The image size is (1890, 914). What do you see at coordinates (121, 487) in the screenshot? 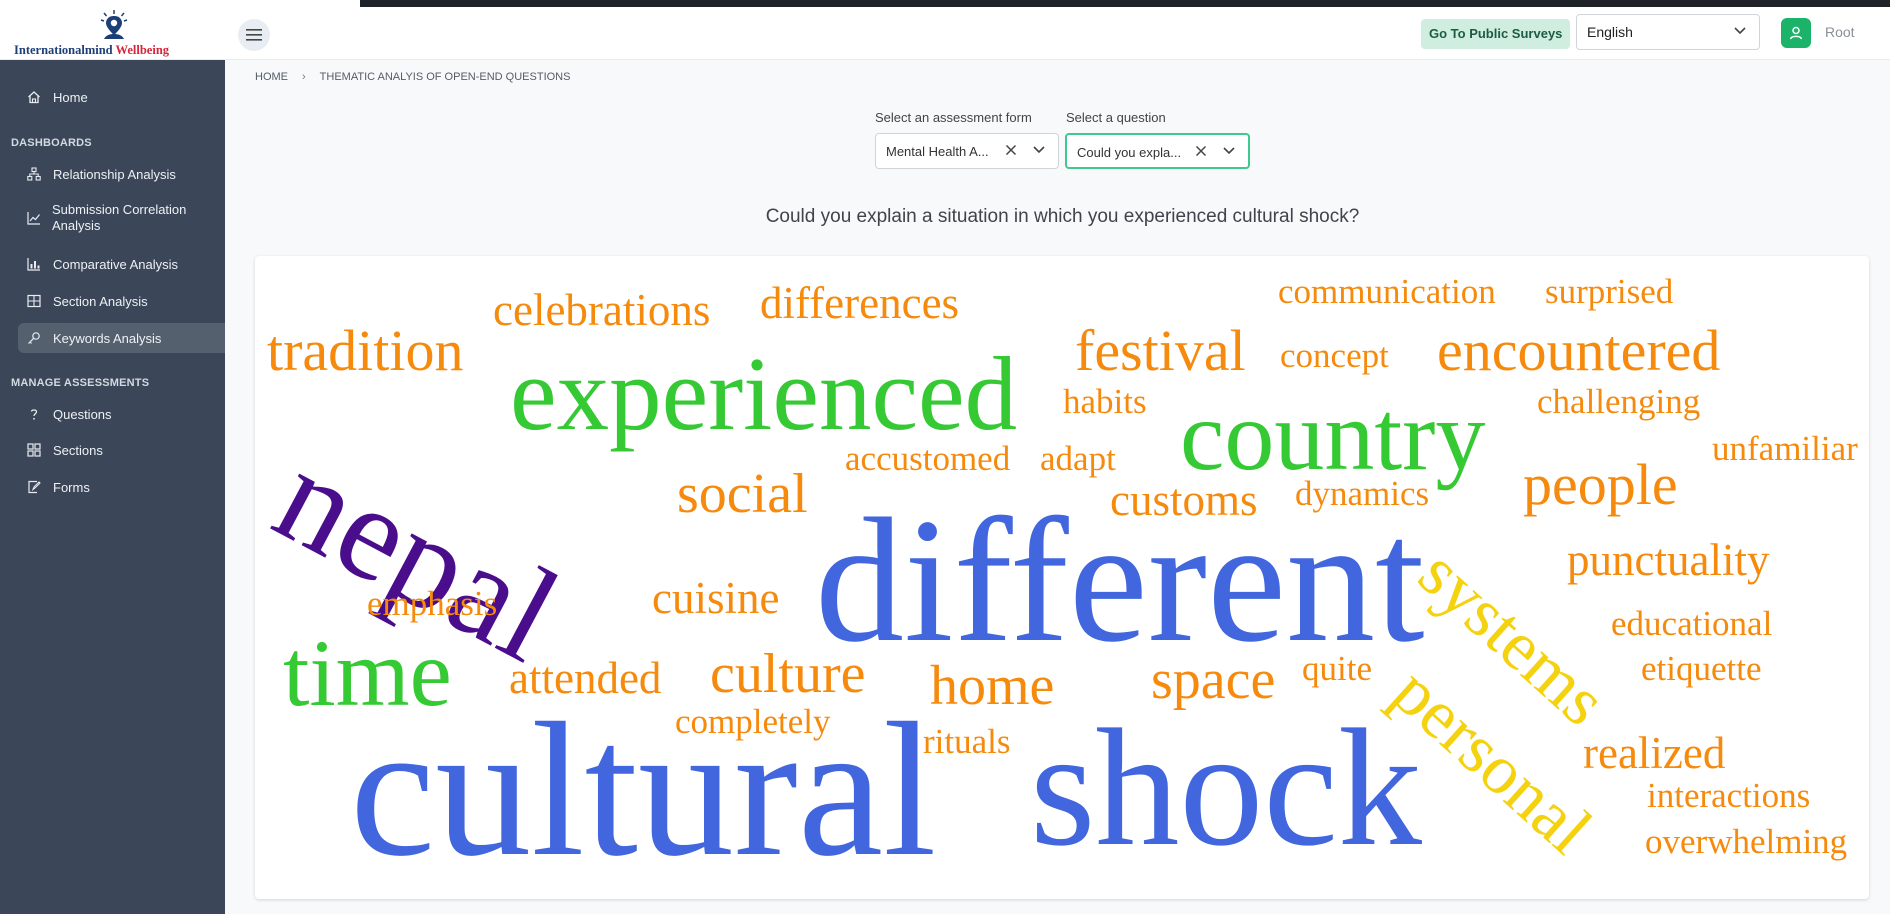
I see `sidebar-item-forms: Forms` at bounding box center [121, 487].